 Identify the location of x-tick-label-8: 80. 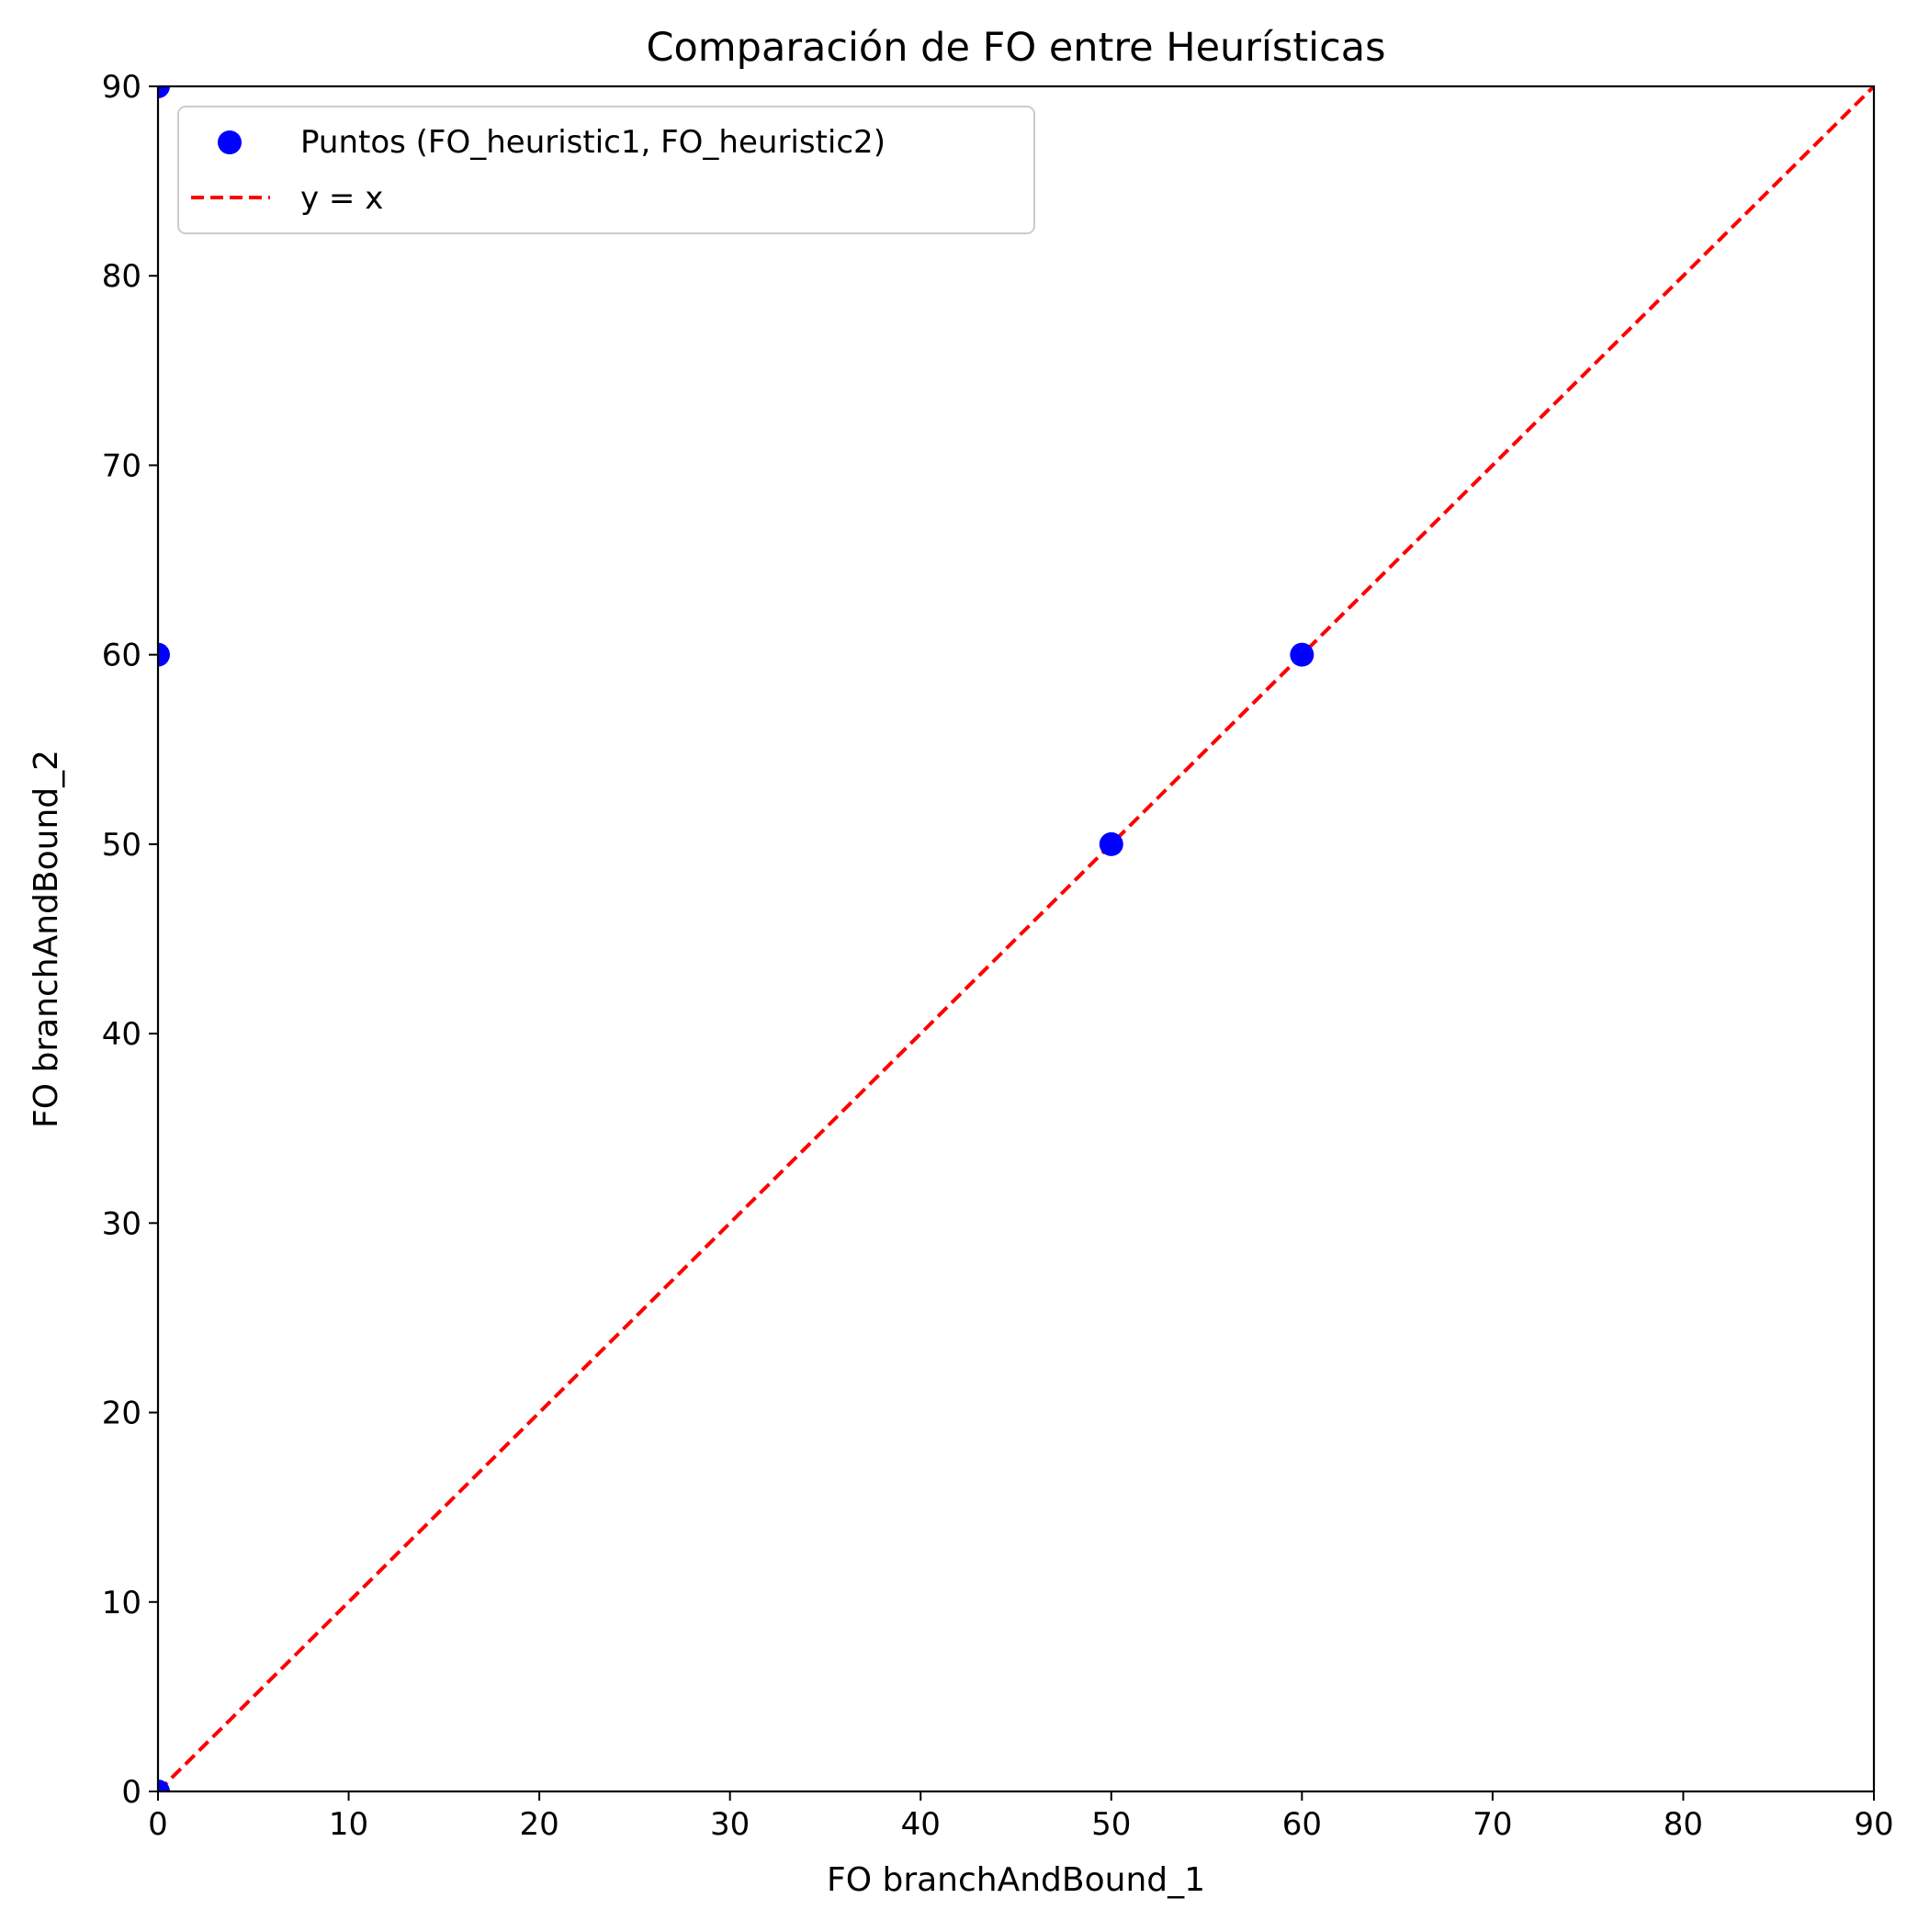
(1683, 1824).